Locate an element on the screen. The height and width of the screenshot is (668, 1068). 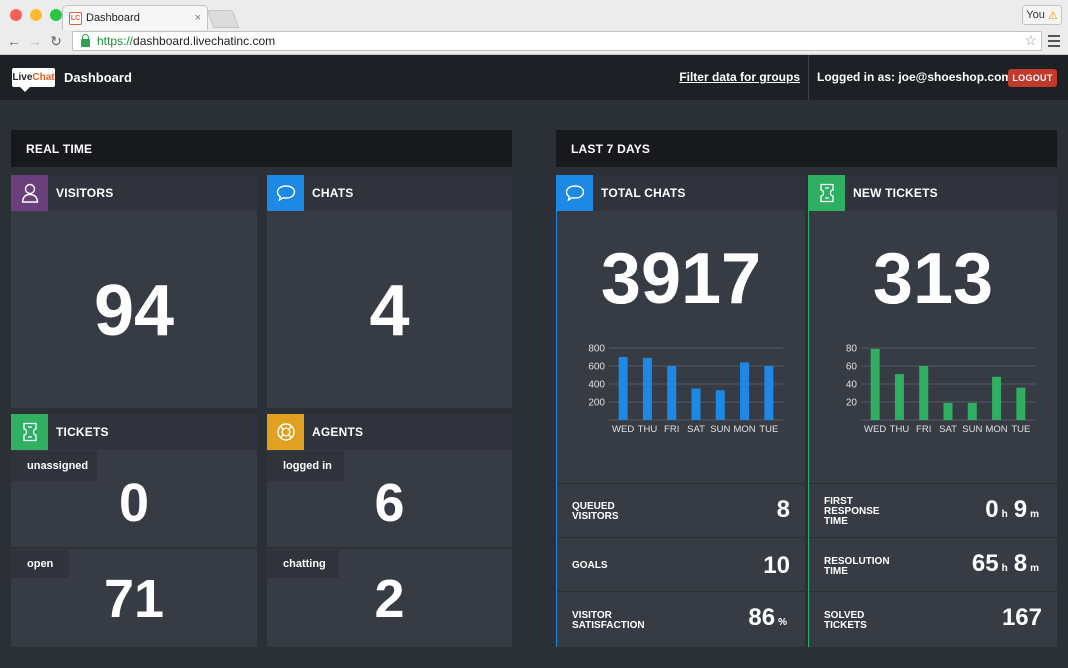
total-chats-tile-header: TOTAL CHATS is located at coordinates (680, 193).